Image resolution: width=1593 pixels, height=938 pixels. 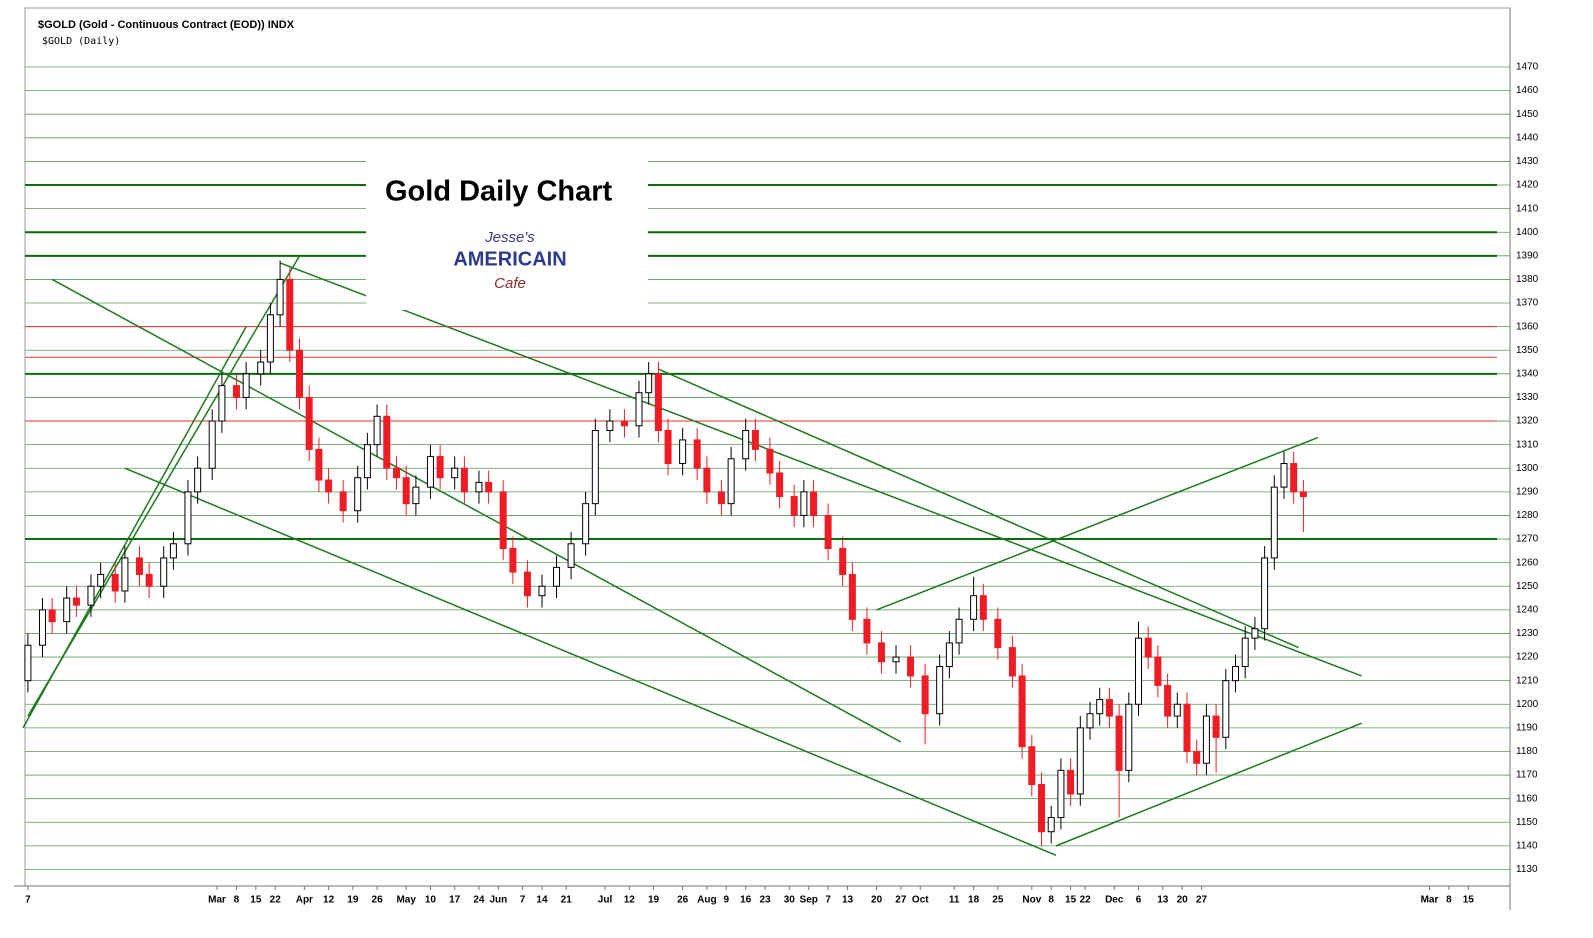 I want to click on x-tick-label: Sep, so click(x=809, y=900).